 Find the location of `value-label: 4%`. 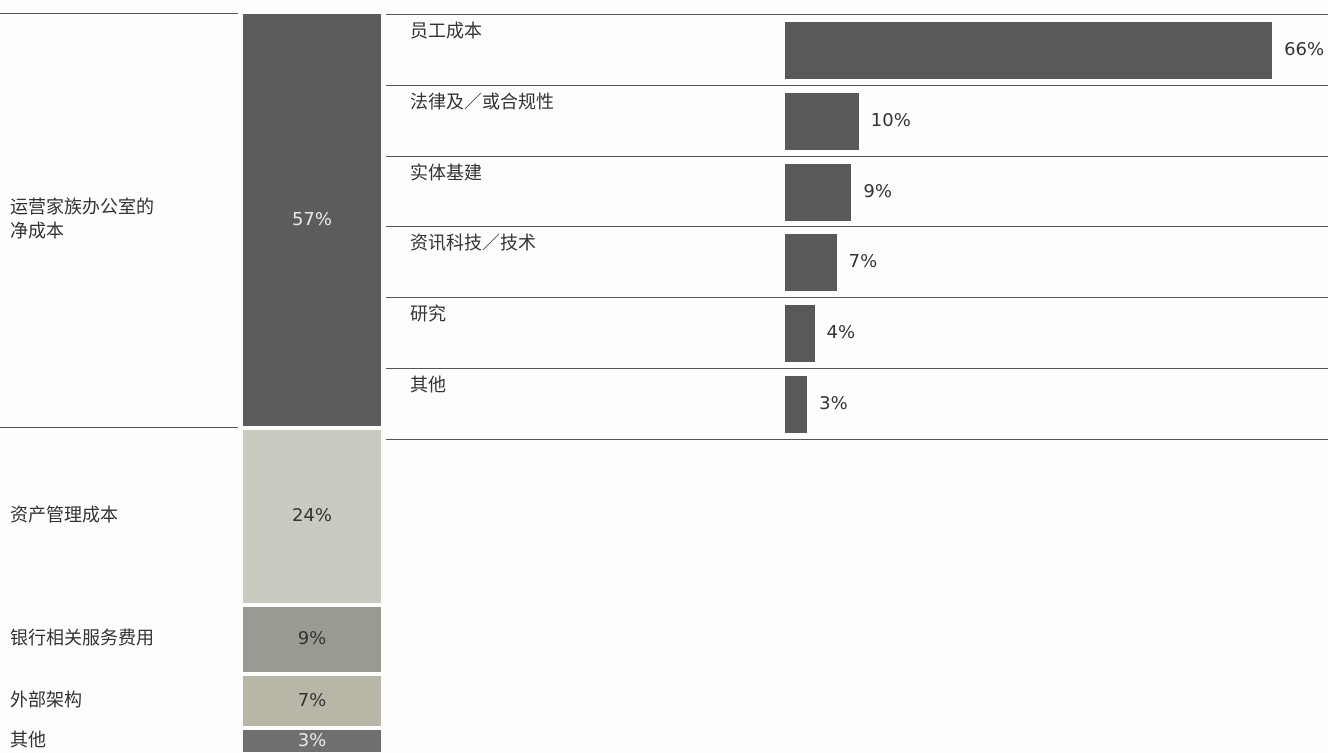

value-label: 4% is located at coordinates (841, 333).